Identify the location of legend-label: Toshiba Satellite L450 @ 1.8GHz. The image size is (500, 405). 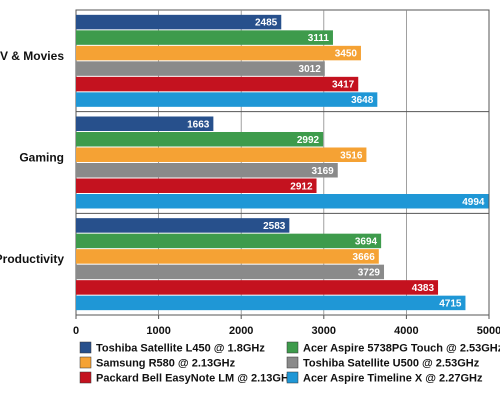
(180, 349).